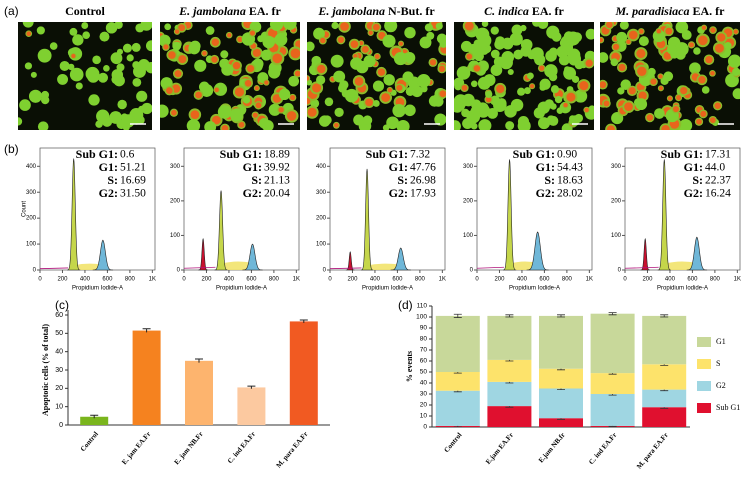 The image size is (745, 504). What do you see at coordinates (424, 339) in the screenshot?
I see `y-tick-label: 80` at bounding box center [424, 339].